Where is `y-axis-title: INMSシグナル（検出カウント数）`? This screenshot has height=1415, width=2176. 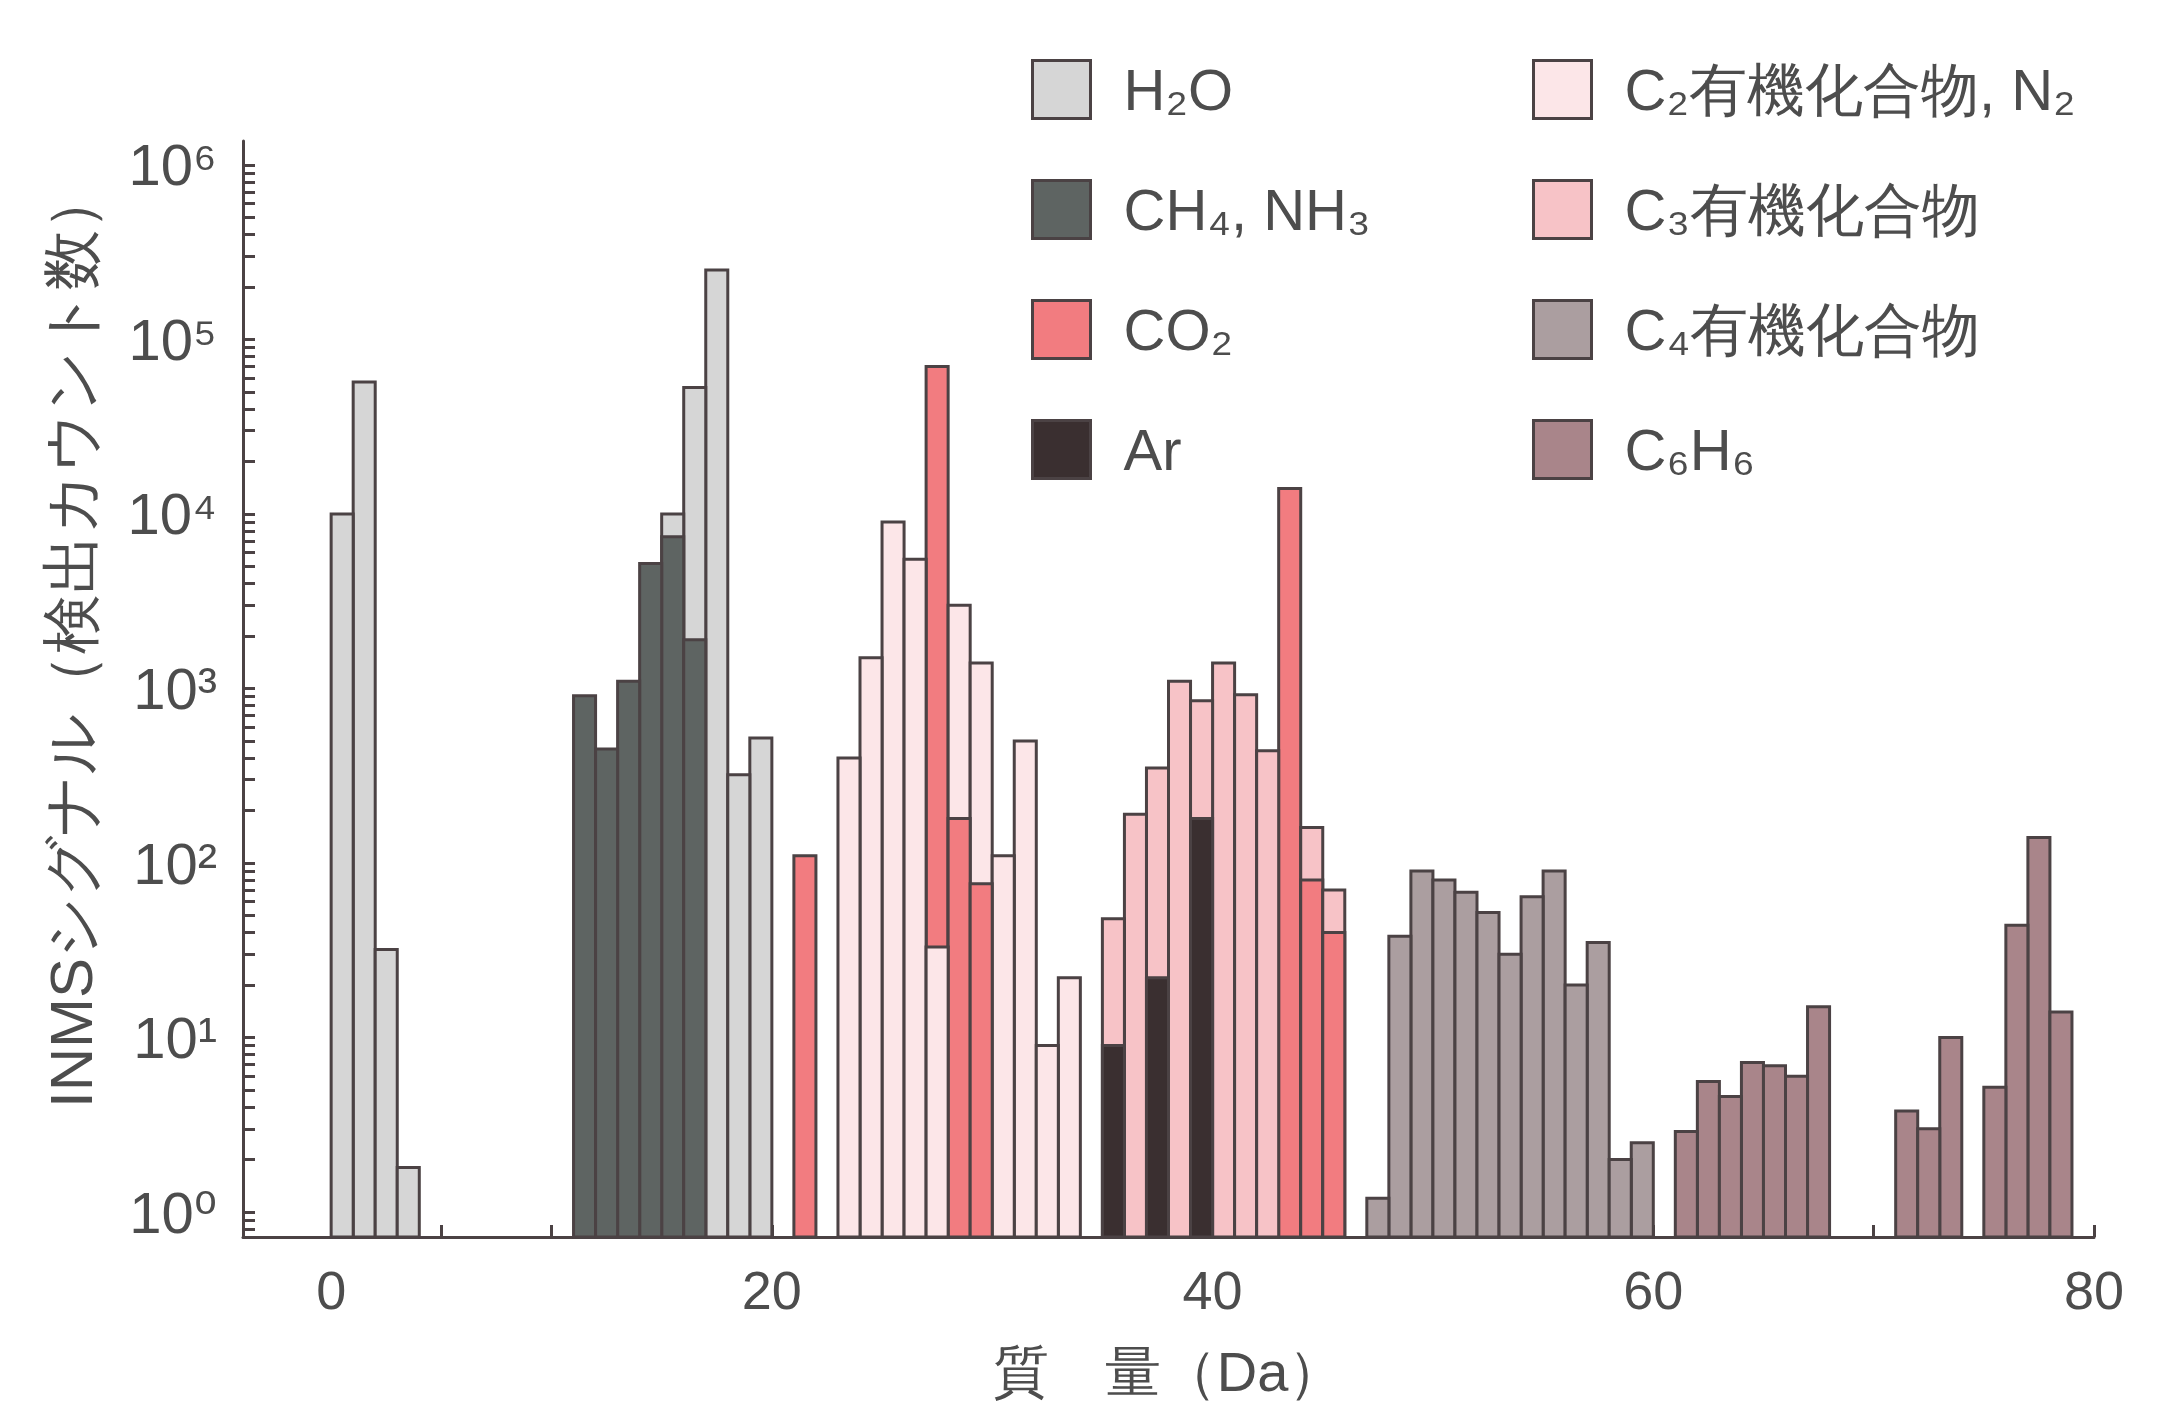 y-axis-title: INMSシグナル（検出カウント数） is located at coordinates (71, 639).